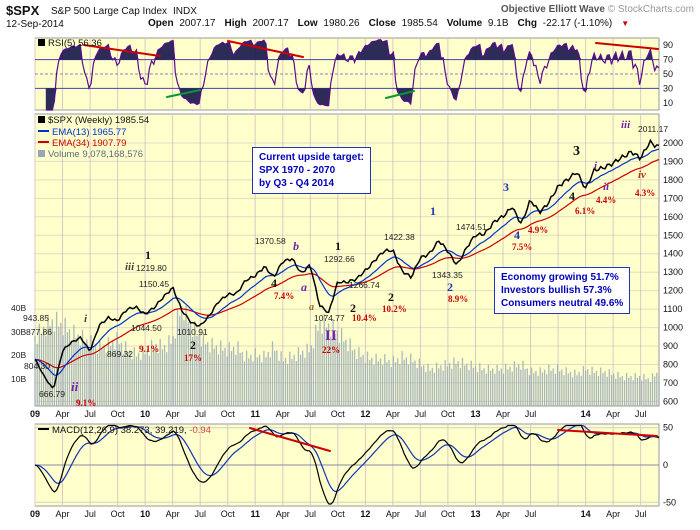 The width and height of the screenshot is (700, 530). Describe the element at coordinates (562, 303) in the screenshot. I see `note-line: Consumers neutral 49.6%` at that location.